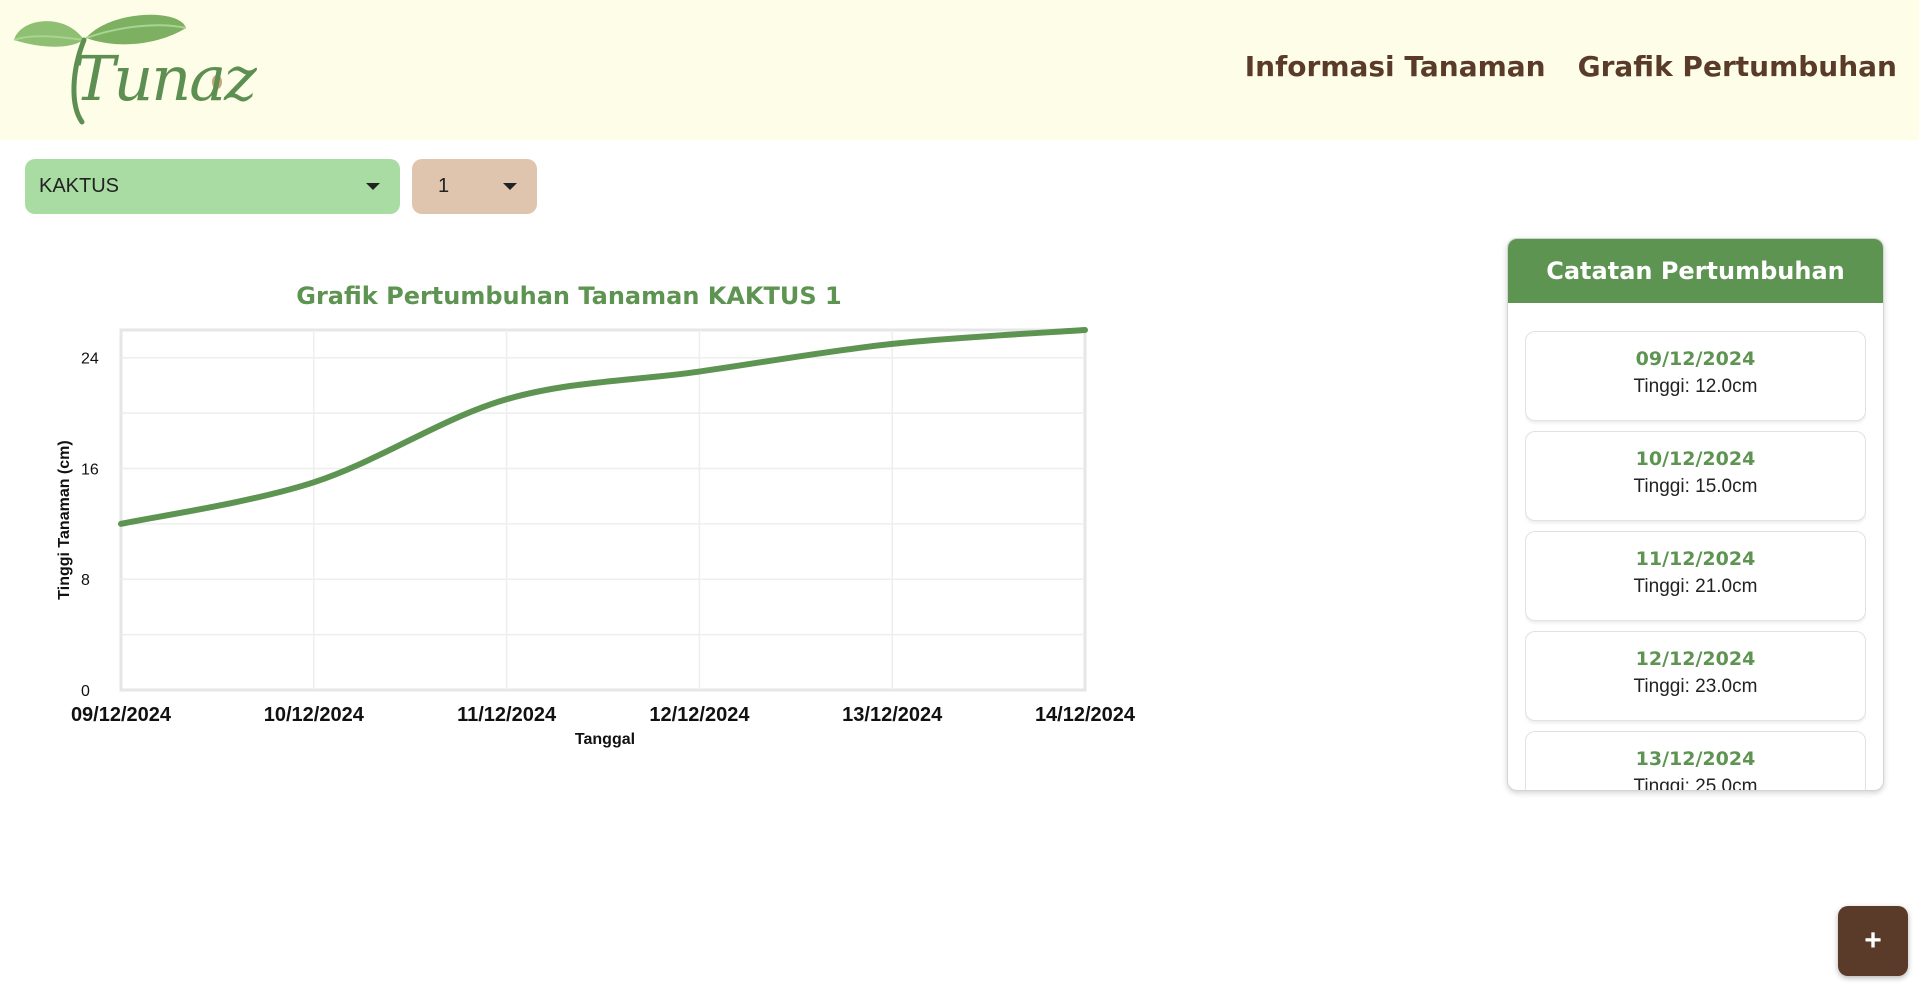  Describe the element at coordinates (1695, 586) in the screenshot. I see `record-height: Tinggi: 21.0cm` at that location.